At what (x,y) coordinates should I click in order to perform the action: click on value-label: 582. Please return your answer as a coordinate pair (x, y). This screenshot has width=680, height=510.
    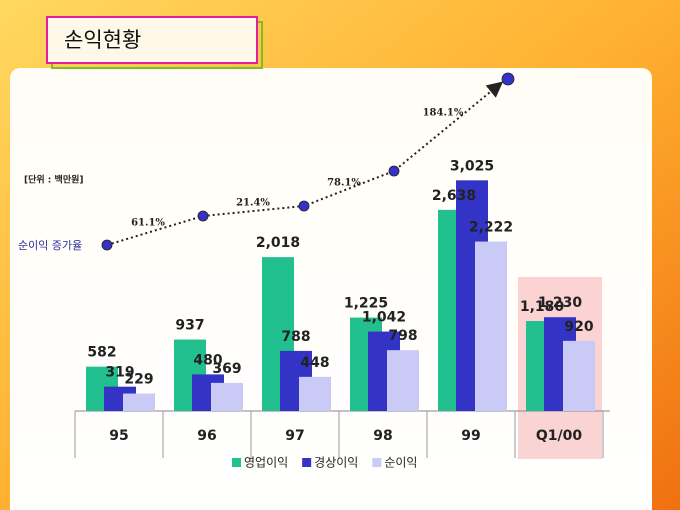
    Looking at the image, I should click on (101, 353).